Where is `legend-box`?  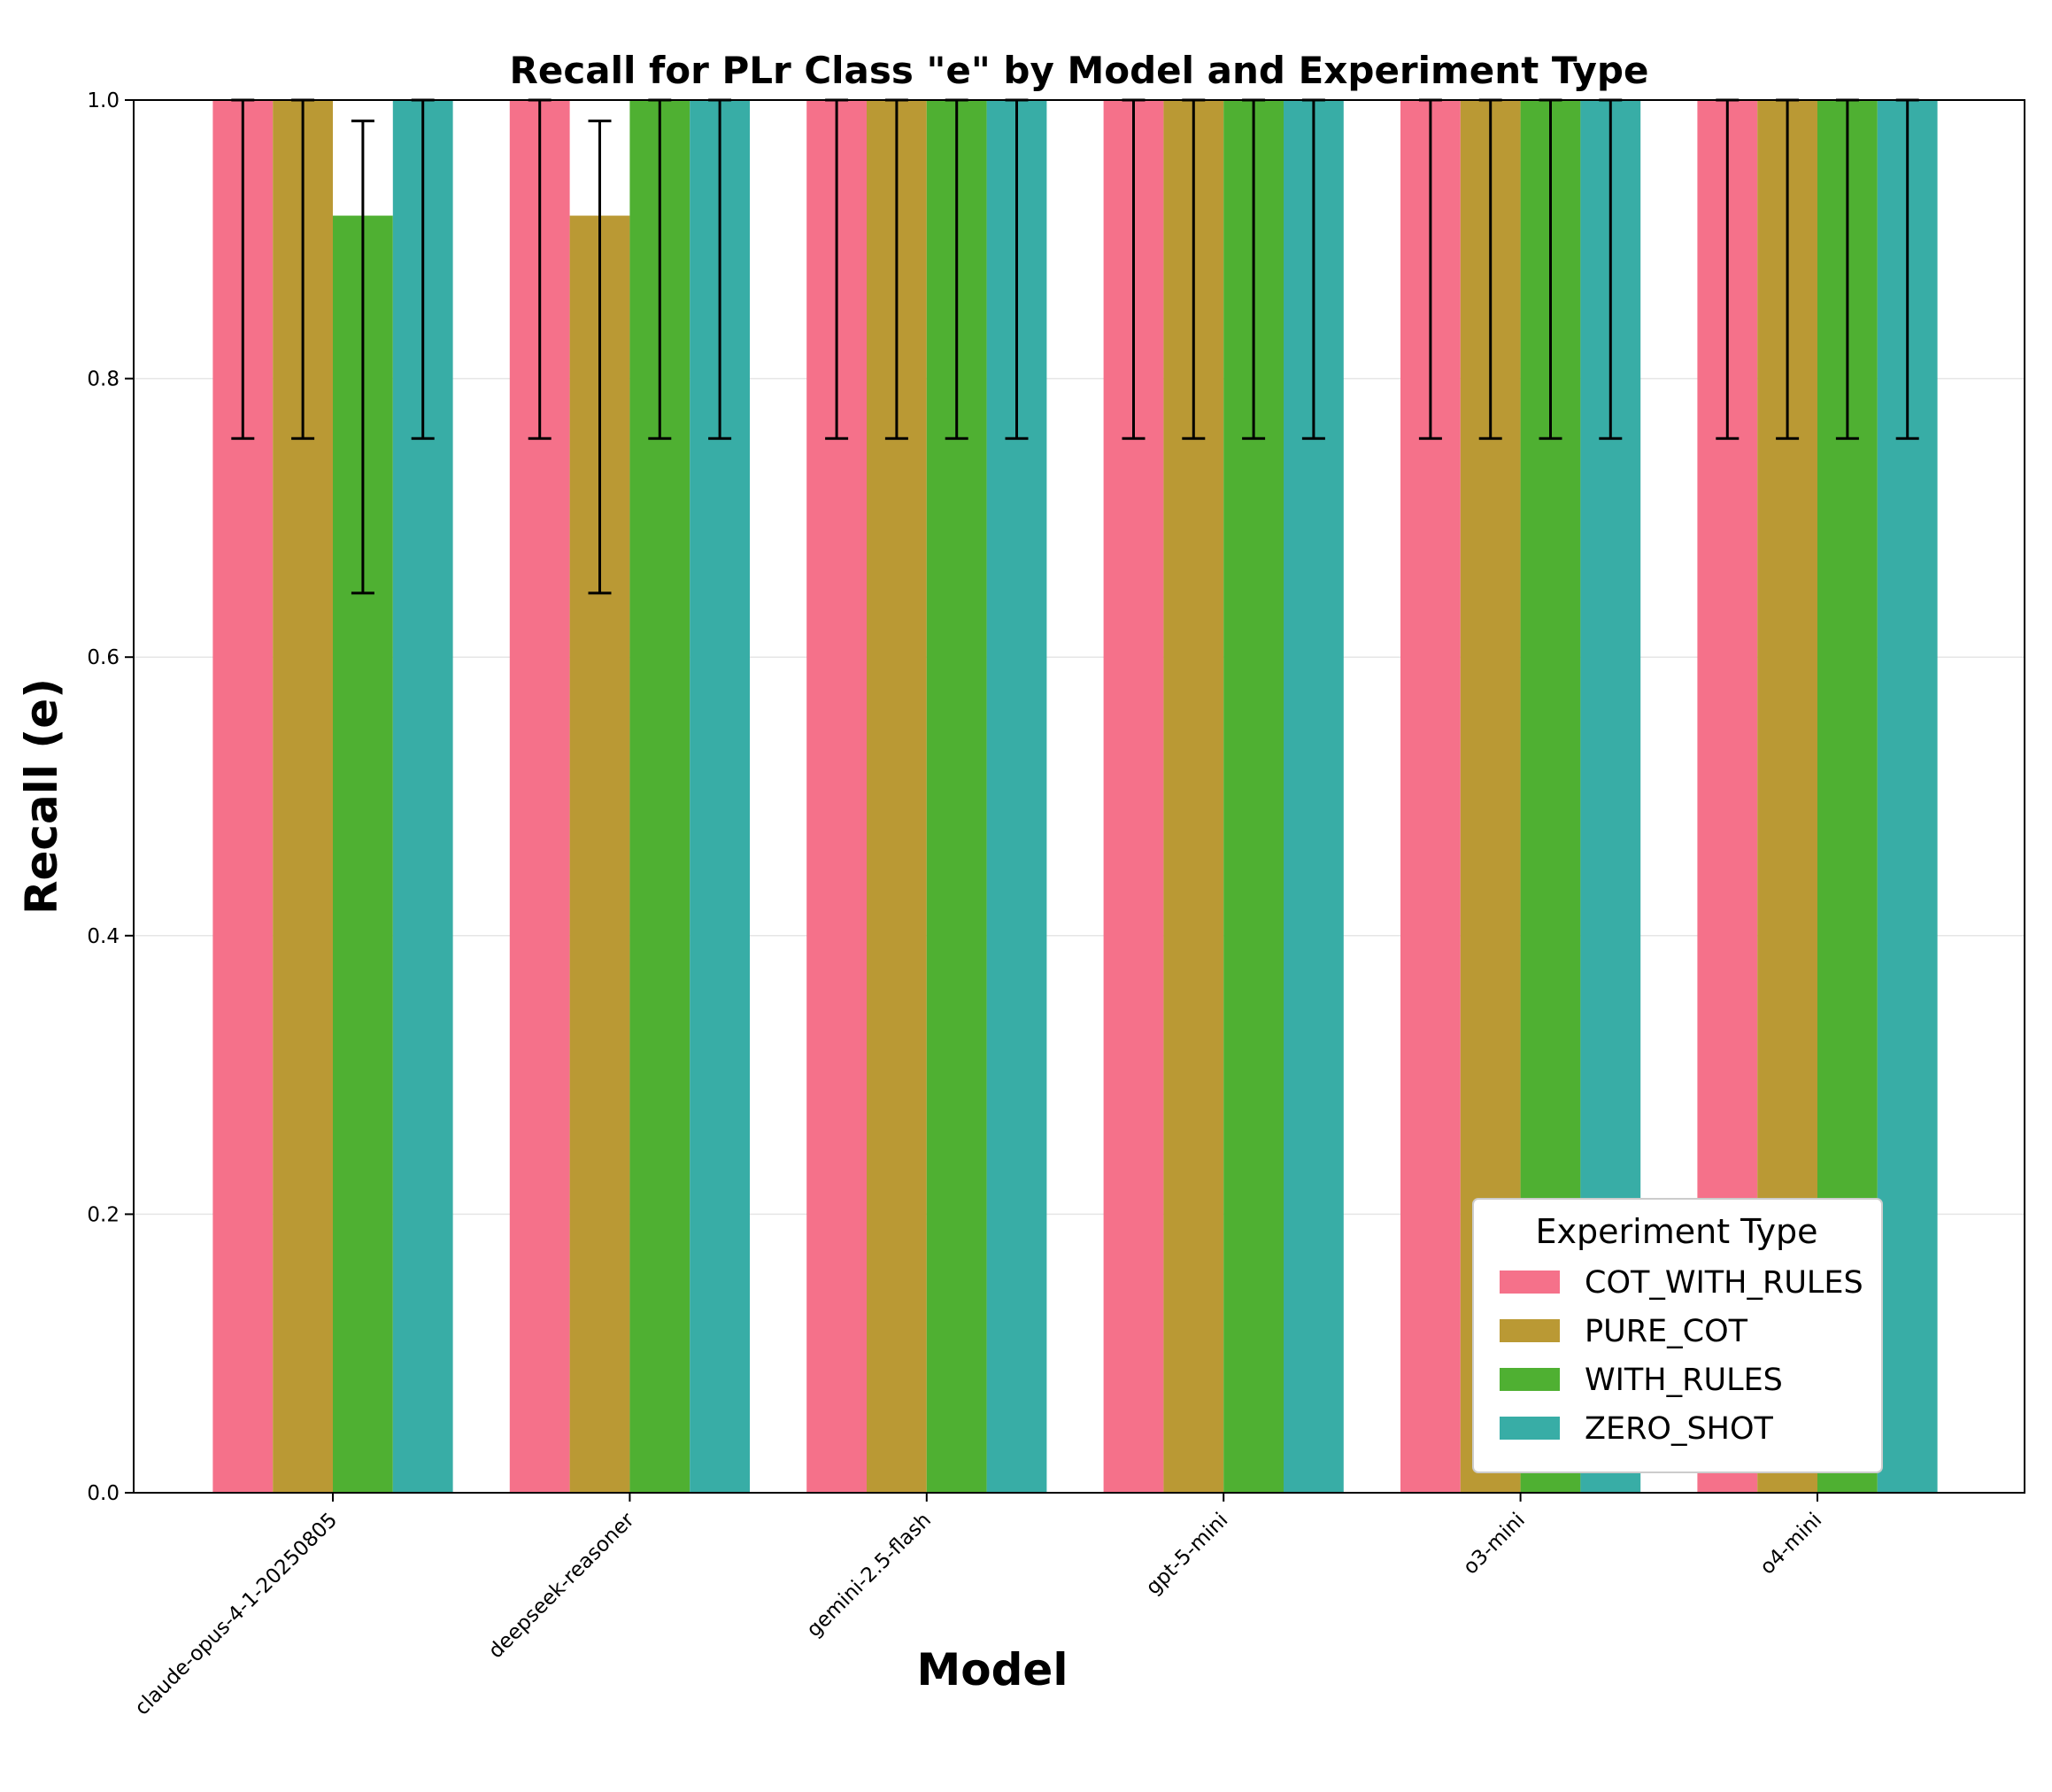 legend-box is located at coordinates (1677, 1335).